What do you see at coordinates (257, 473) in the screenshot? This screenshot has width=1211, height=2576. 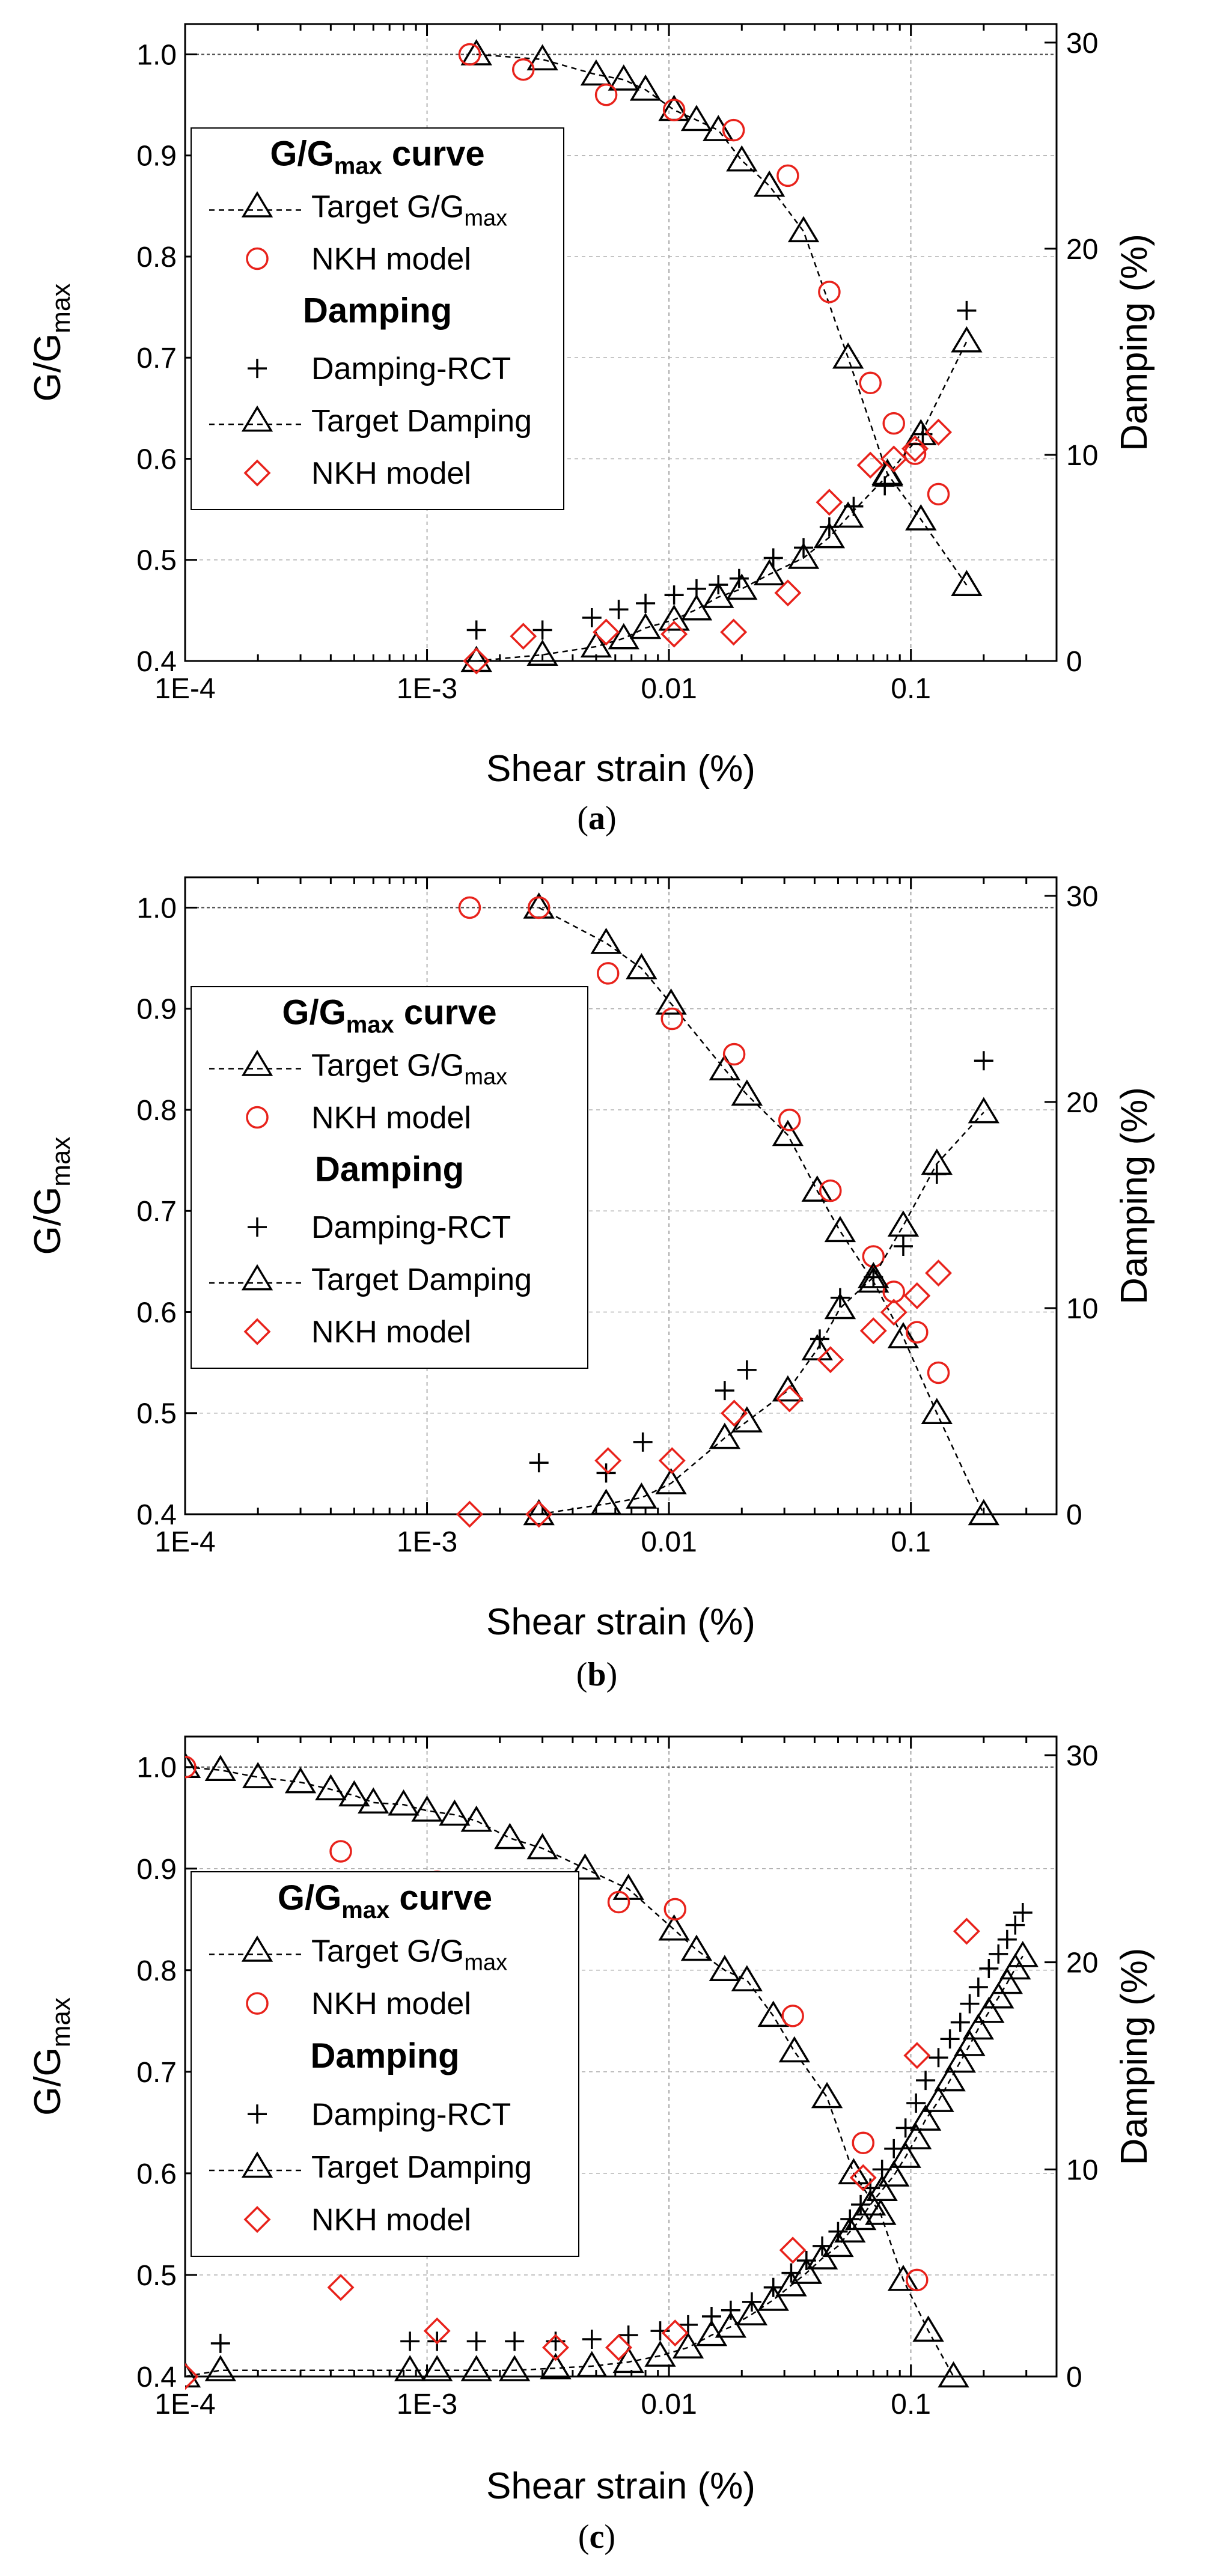 I see `legend-item-nkh-damping-marker` at bounding box center [257, 473].